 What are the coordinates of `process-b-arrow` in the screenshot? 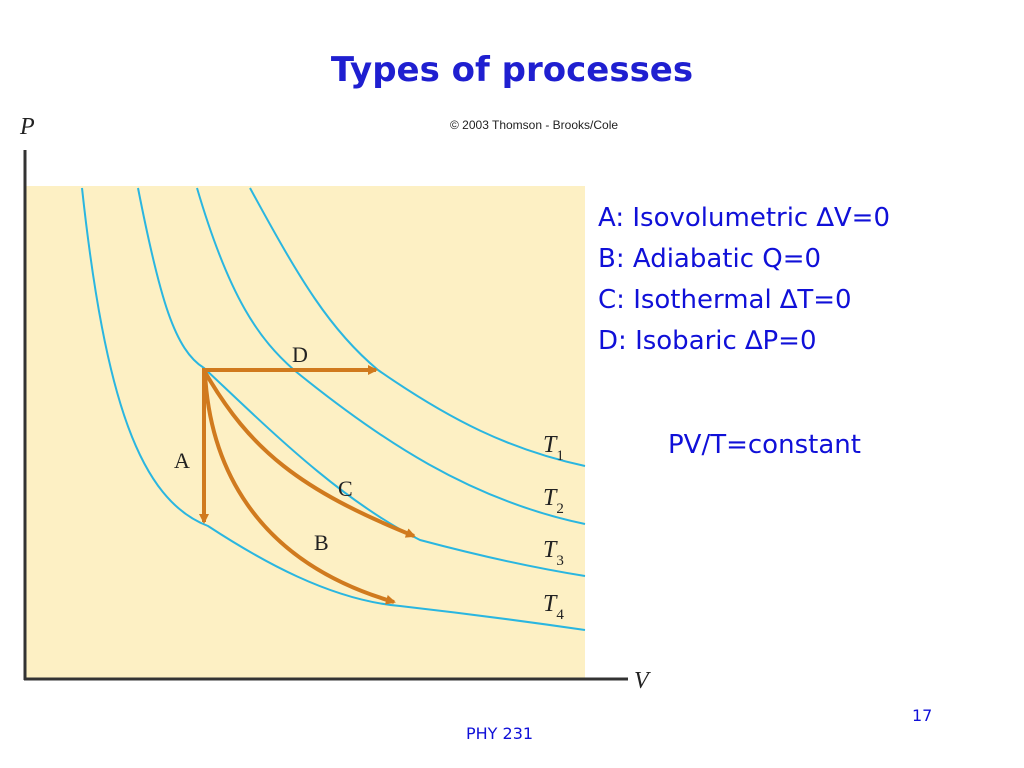 It's located at (299, 489).